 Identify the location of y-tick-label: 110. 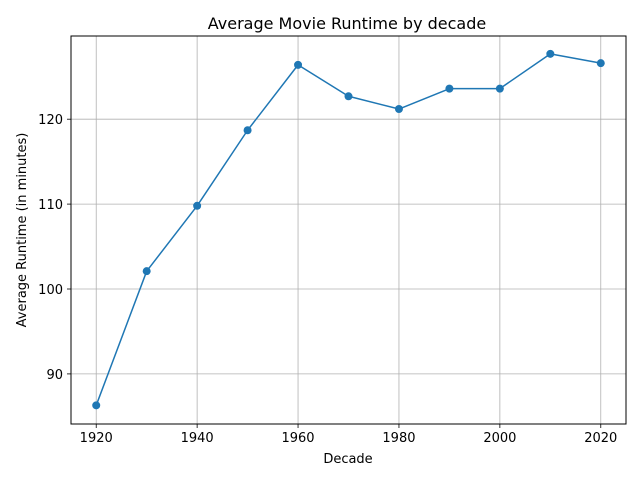
(50, 205).